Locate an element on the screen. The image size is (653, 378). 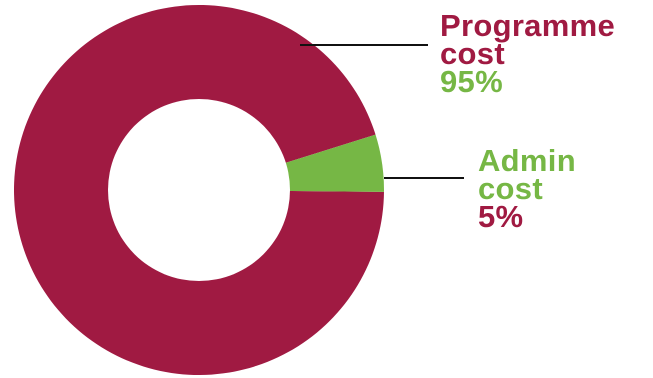
admin-label-line2: cost is located at coordinates (510, 188).